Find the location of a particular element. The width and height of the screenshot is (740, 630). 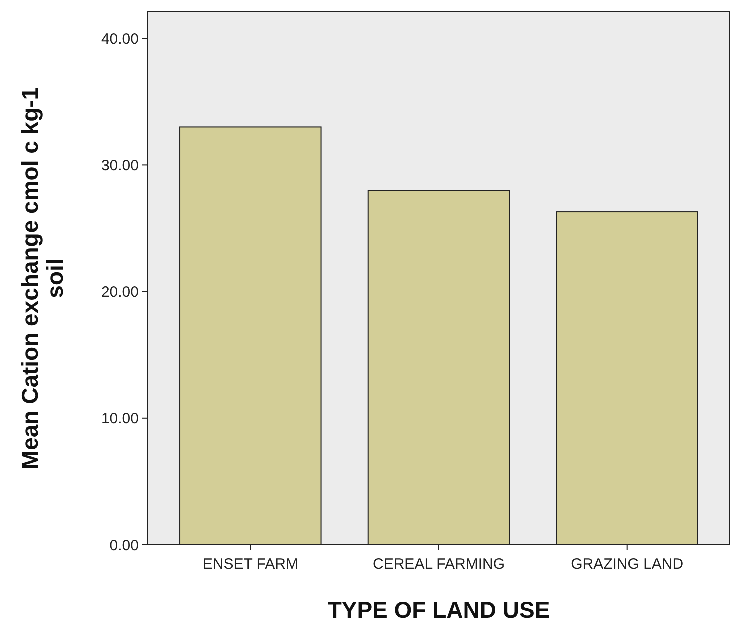

y-tick-label: 40.00 is located at coordinates (120, 39).